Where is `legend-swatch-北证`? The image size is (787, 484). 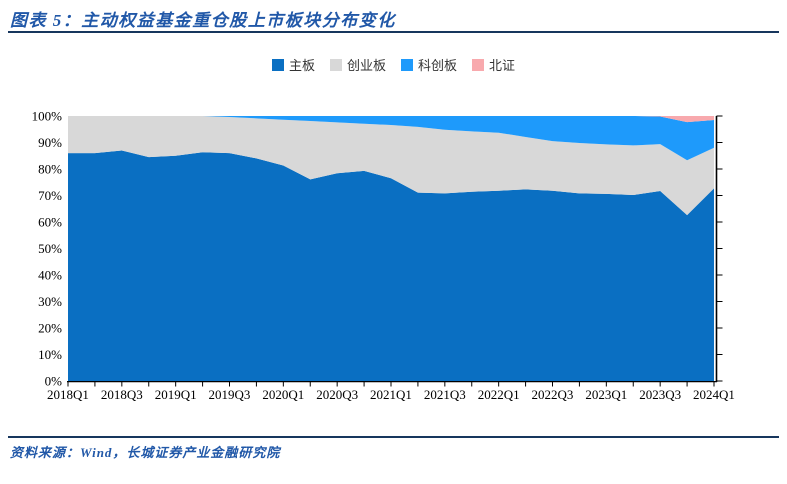 legend-swatch-北证 is located at coordinates (478, 64).